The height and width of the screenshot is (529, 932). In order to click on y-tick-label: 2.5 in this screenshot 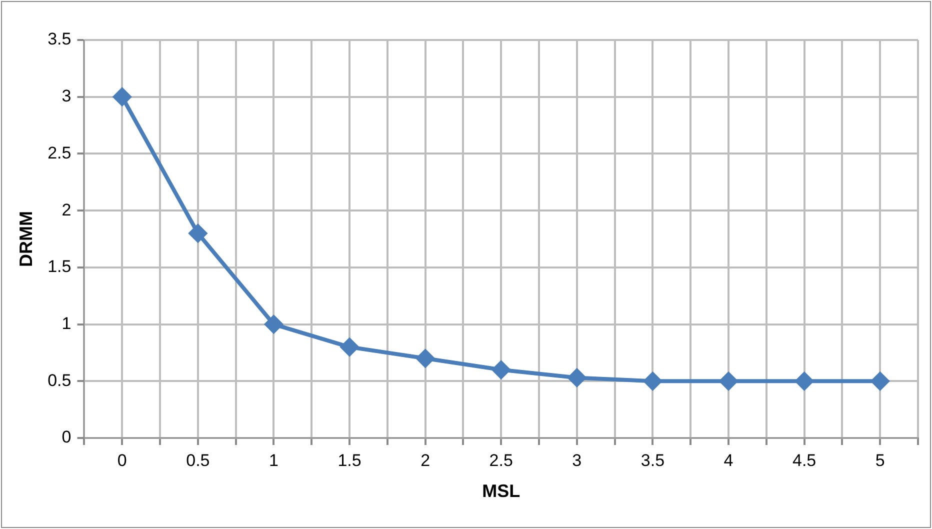, I will do `click(60, 152)`.